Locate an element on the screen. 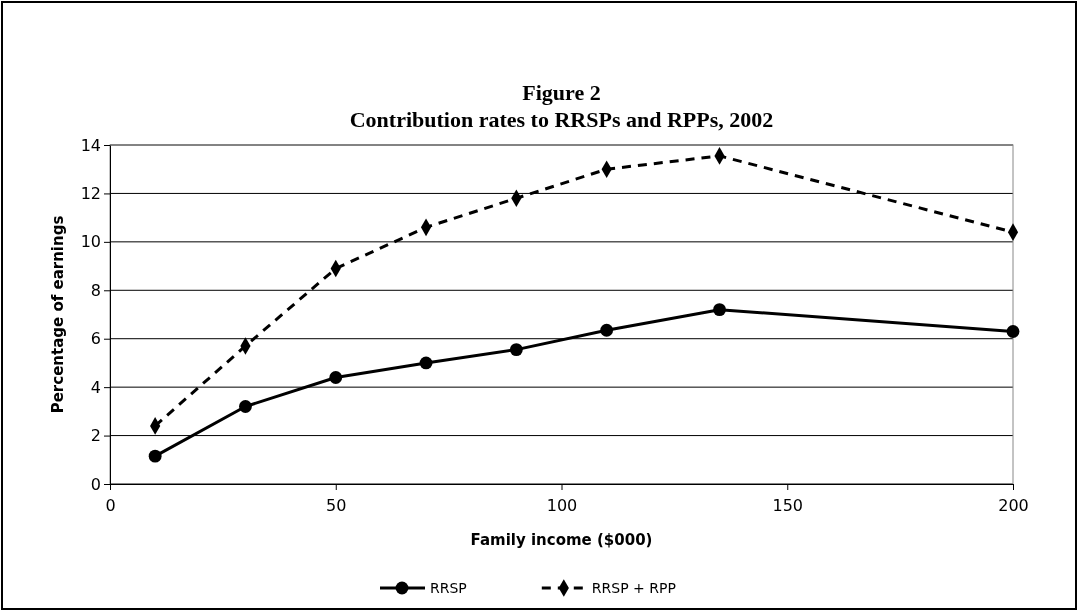  y-tick-label: 14 is located at coordinates (90, 145).